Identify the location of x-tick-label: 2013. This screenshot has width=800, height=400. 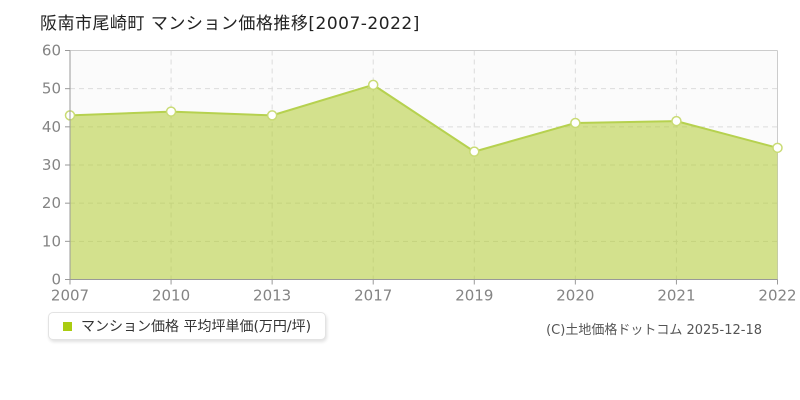
(272, 296).